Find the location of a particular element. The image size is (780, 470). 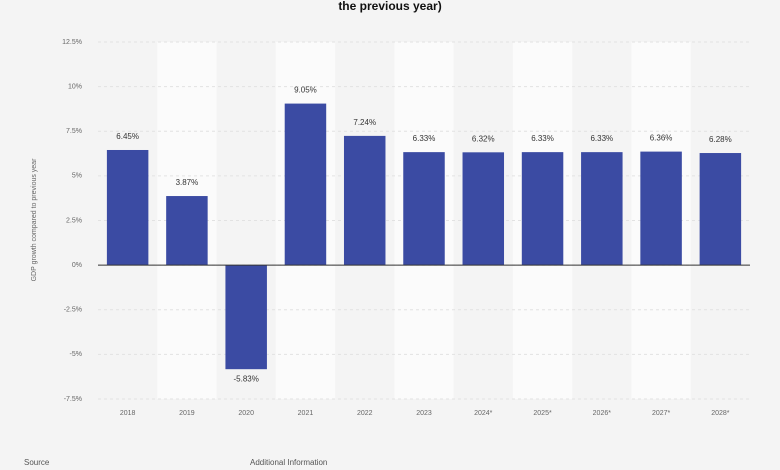

value-label: 6.36% is located at coordinates (661, 138).